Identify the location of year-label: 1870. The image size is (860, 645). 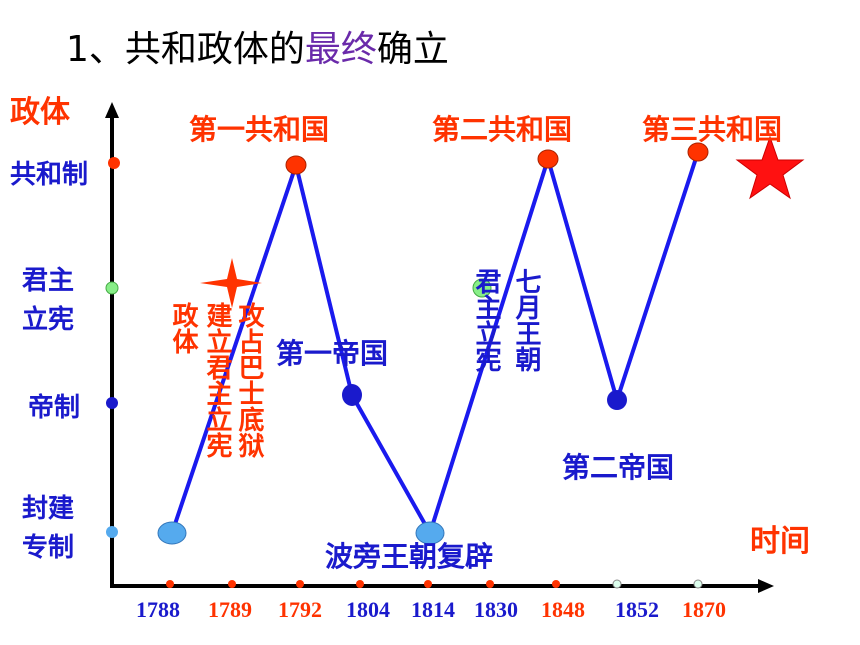
(704, 609).